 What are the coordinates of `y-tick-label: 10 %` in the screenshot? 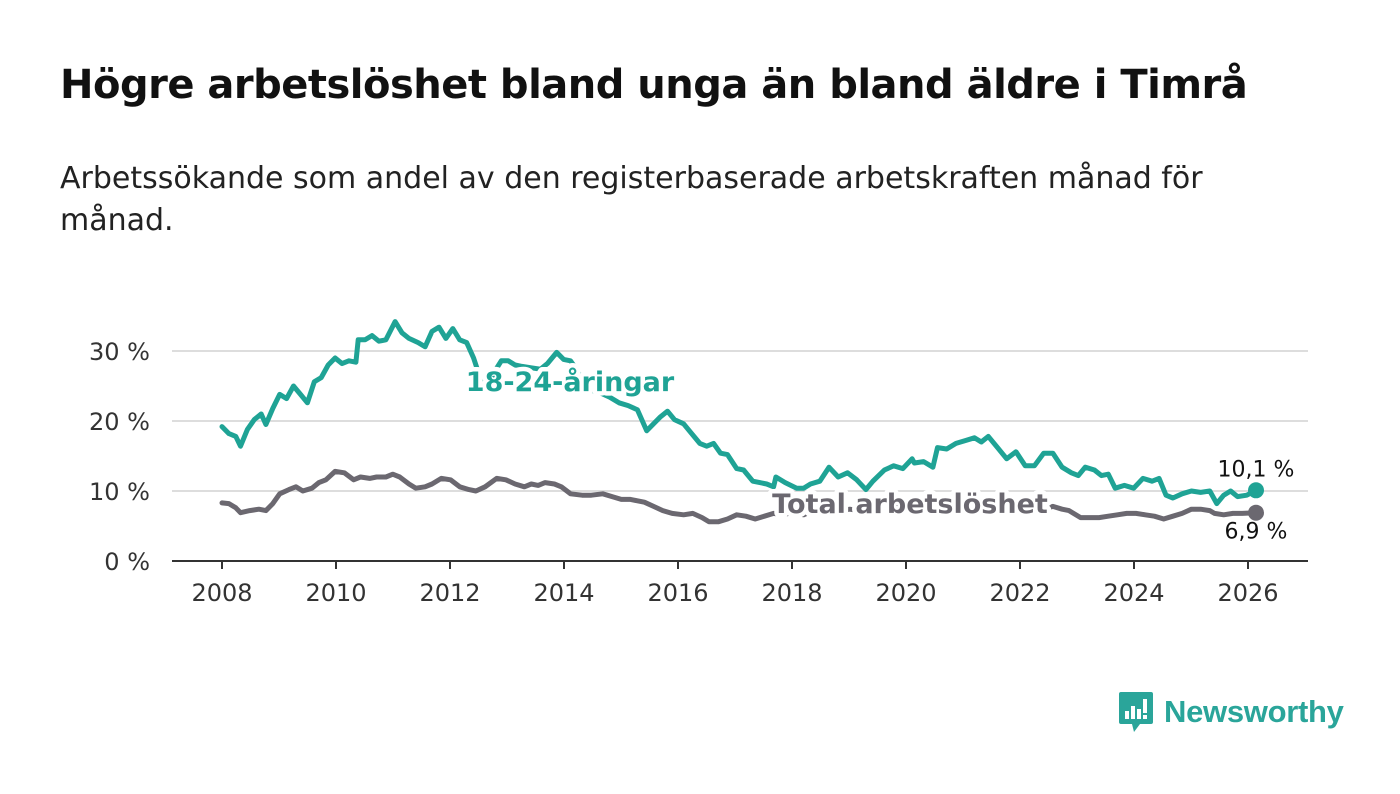 It's located at (119, 492).